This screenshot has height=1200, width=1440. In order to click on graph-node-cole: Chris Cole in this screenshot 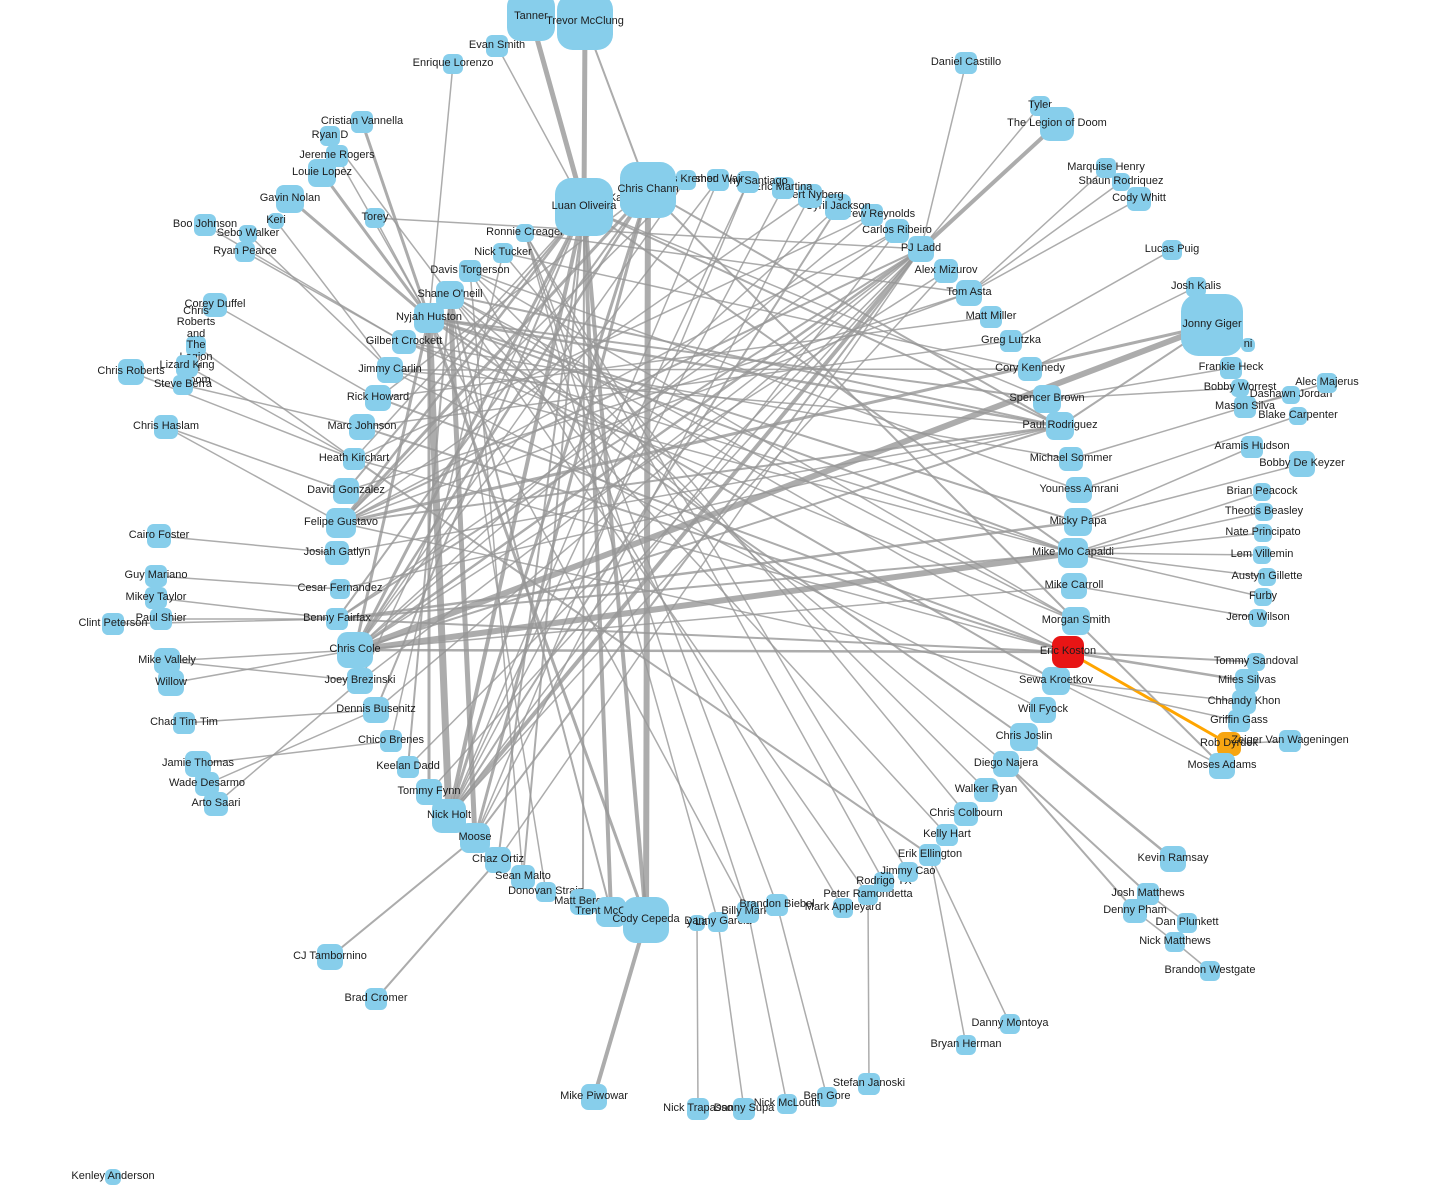, I will do `click(355, 650)`.